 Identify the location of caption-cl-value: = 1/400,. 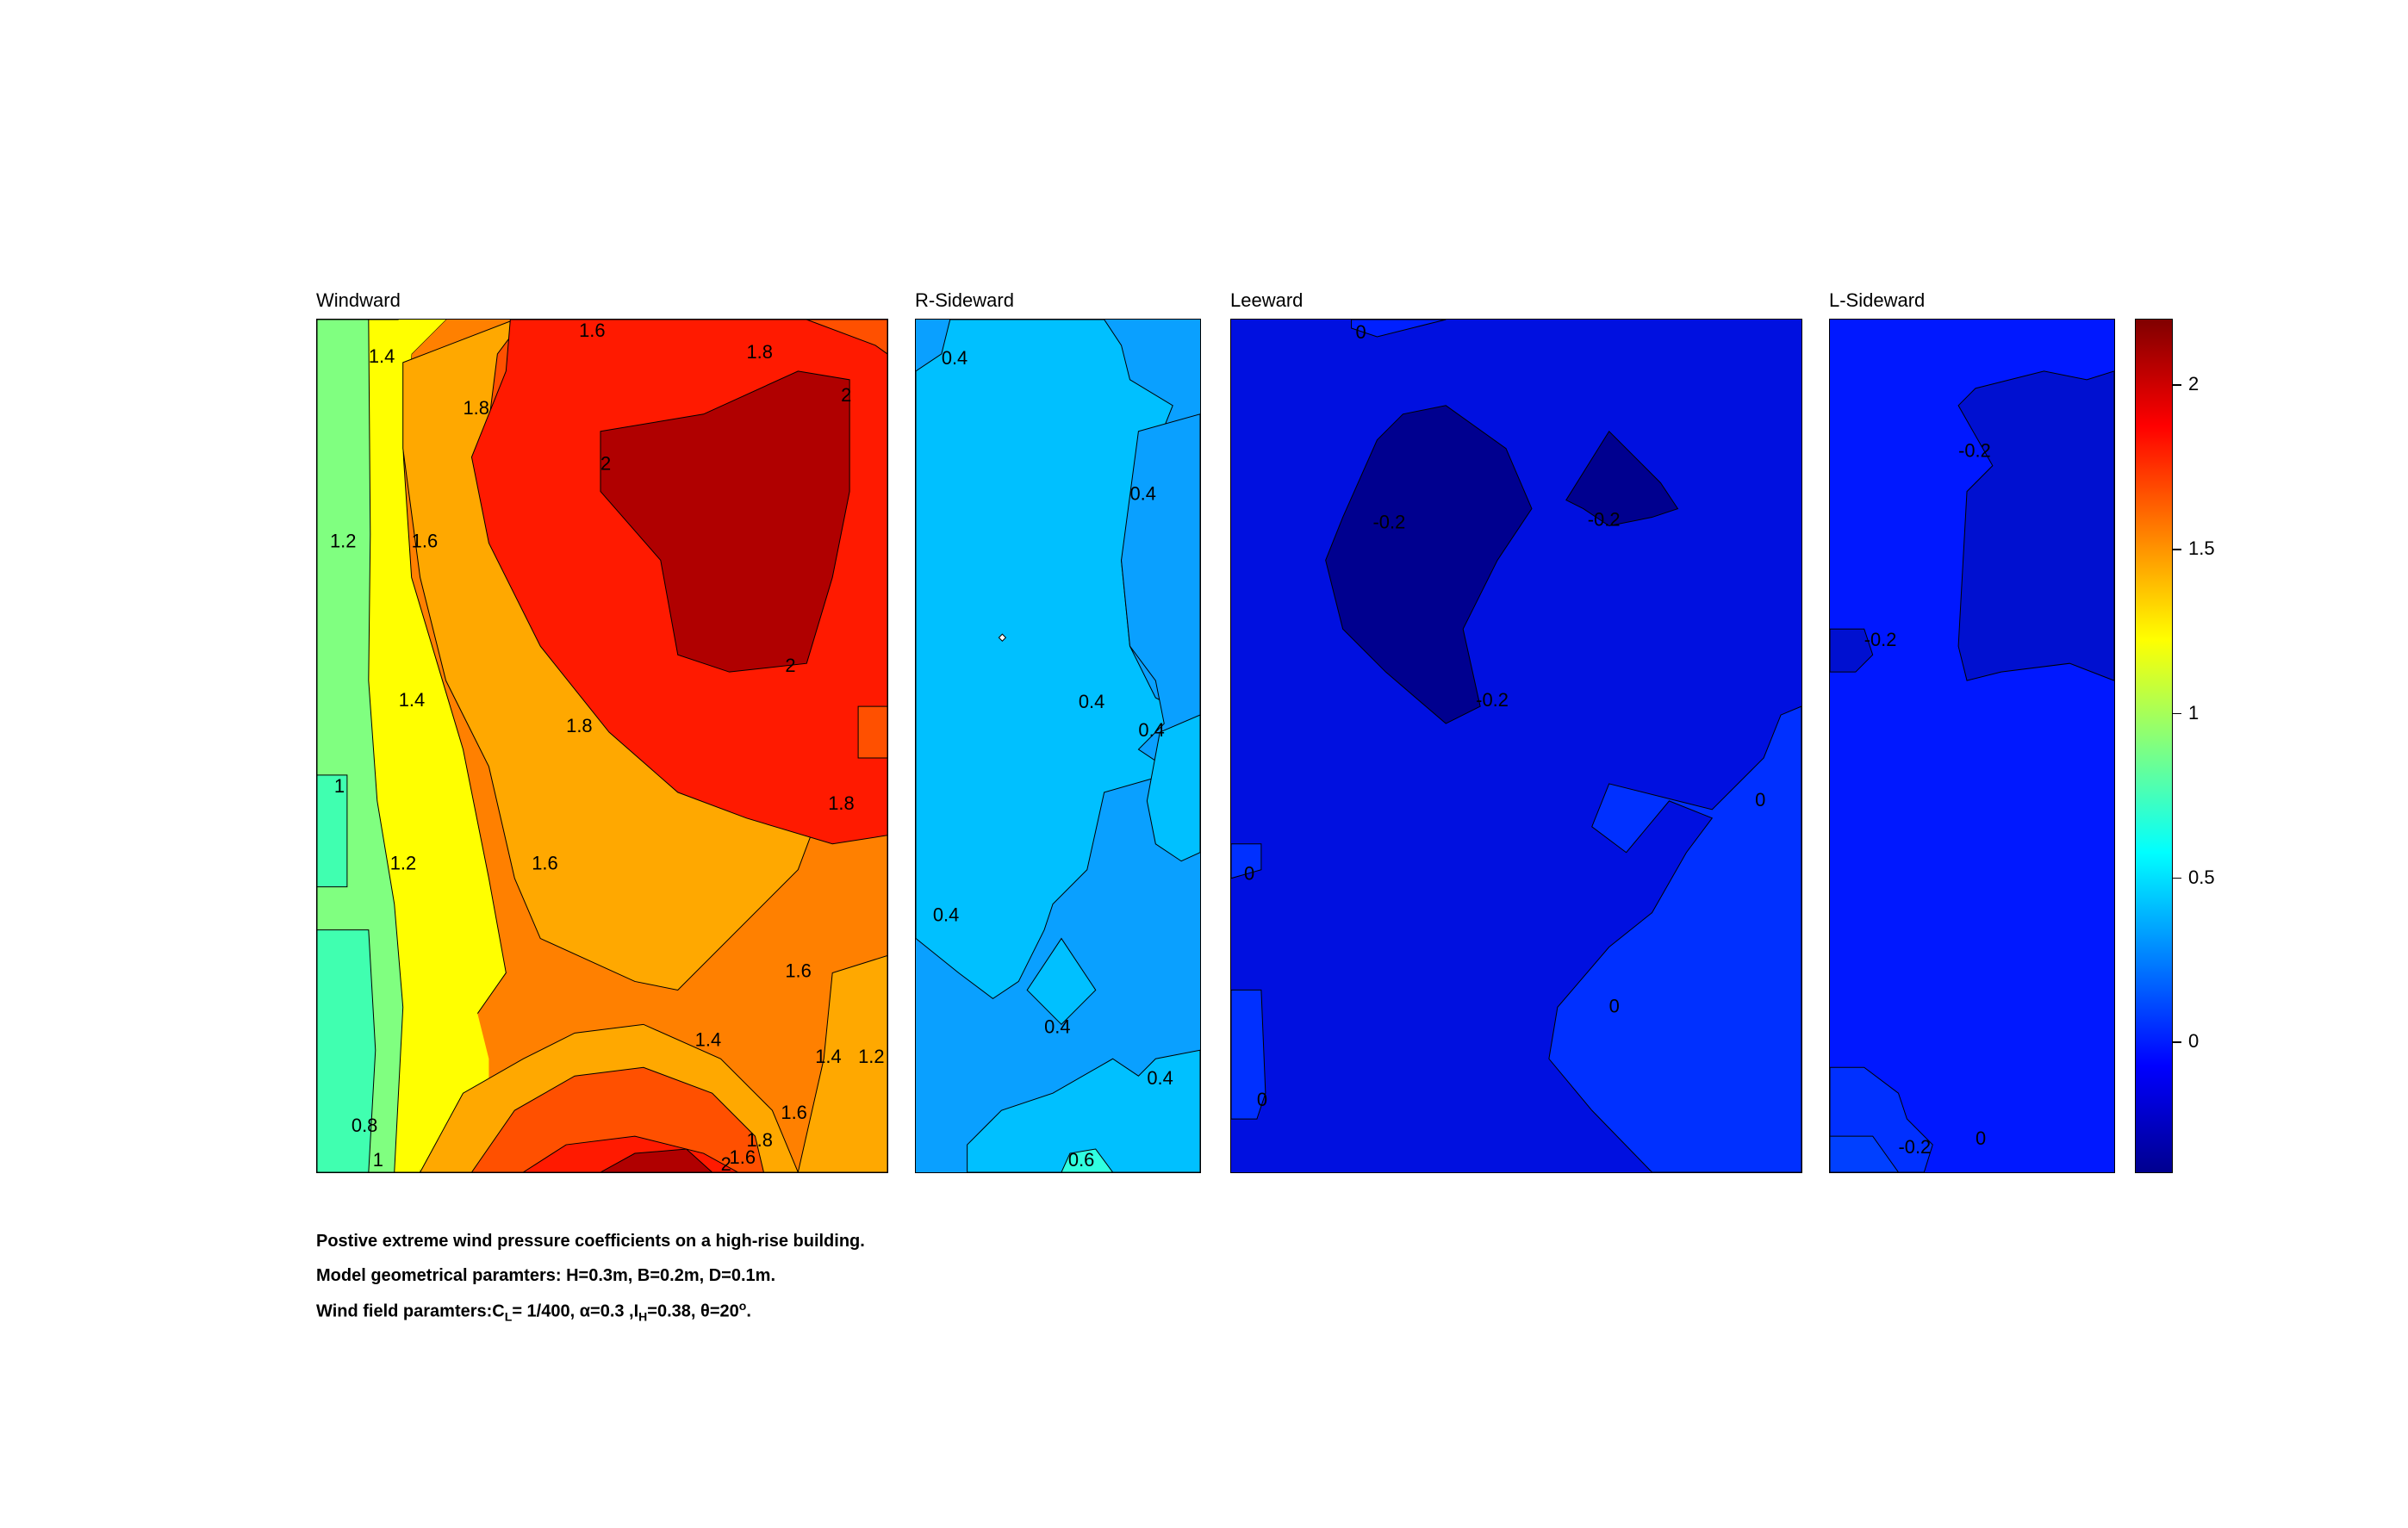
(546, 1311).